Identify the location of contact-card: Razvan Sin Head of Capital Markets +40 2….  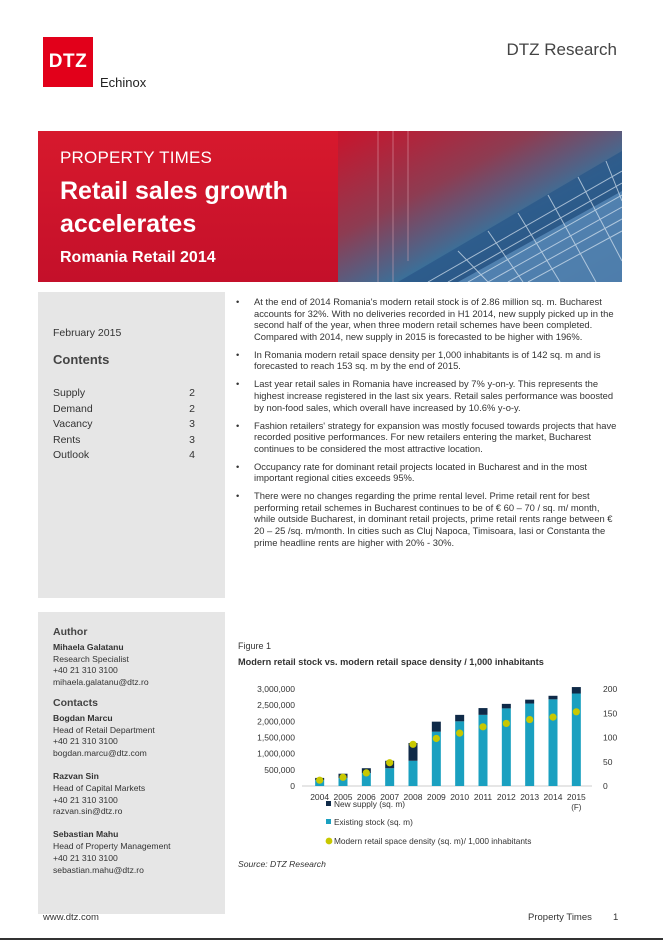
(112, 794).